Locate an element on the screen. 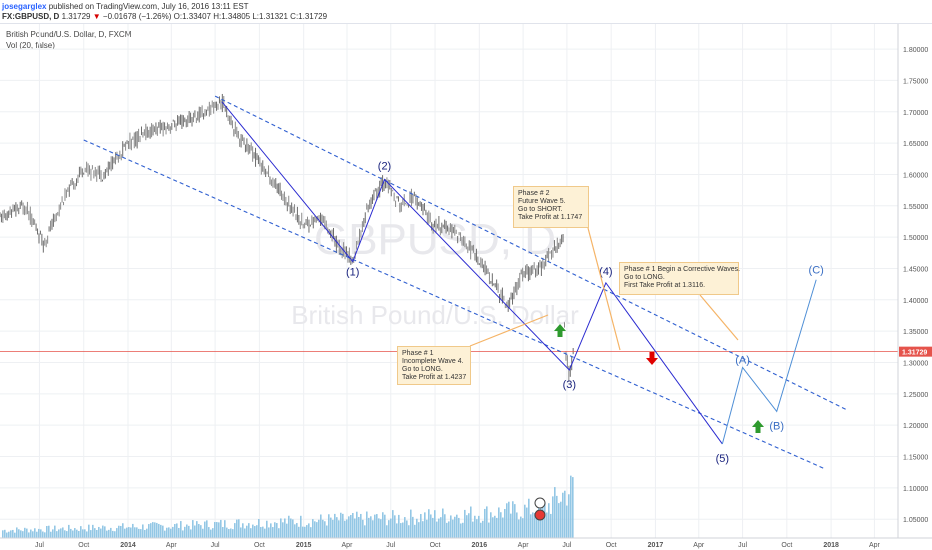  current-price-tag is located at coordinates (915, 351).